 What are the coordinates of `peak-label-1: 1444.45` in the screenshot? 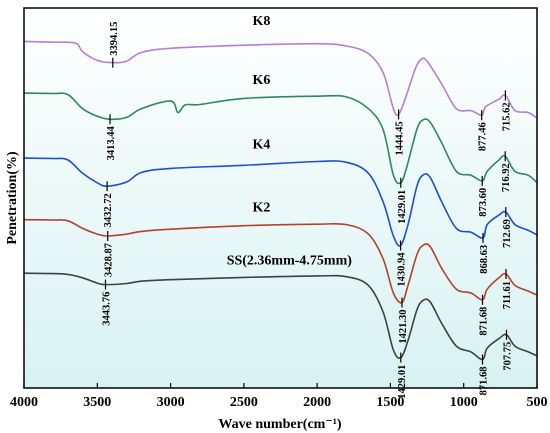 It's located at (400, 138).